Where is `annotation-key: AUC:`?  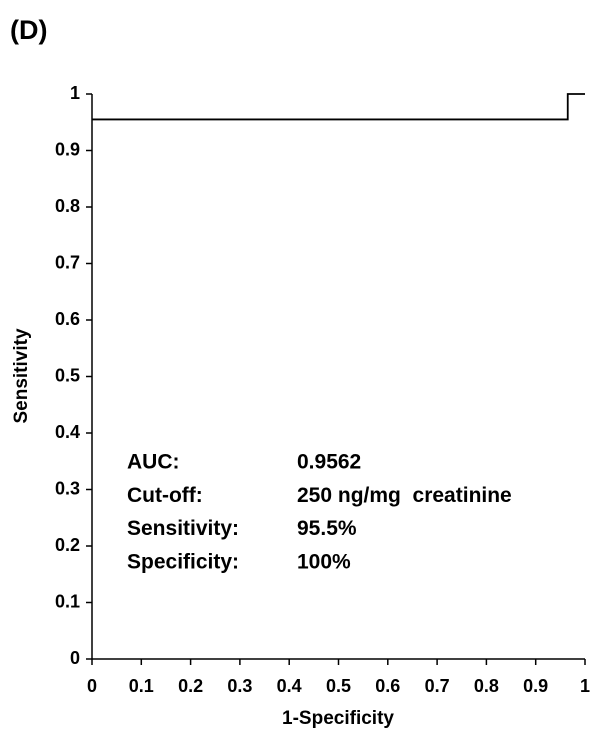 annotation-key: AUC: is located at coordinates (153, 462).